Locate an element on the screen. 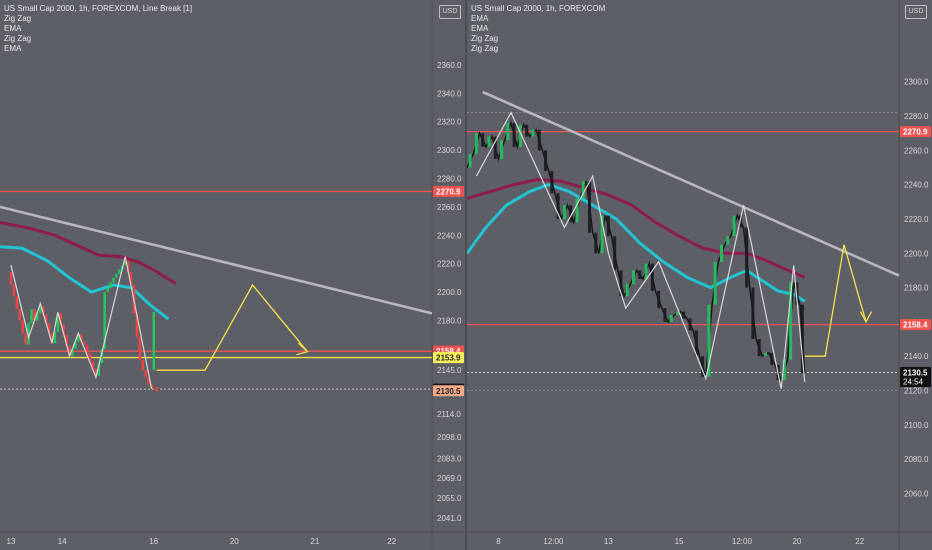  y-tick-label: 2055.0 is located at coordinates (449, 498).